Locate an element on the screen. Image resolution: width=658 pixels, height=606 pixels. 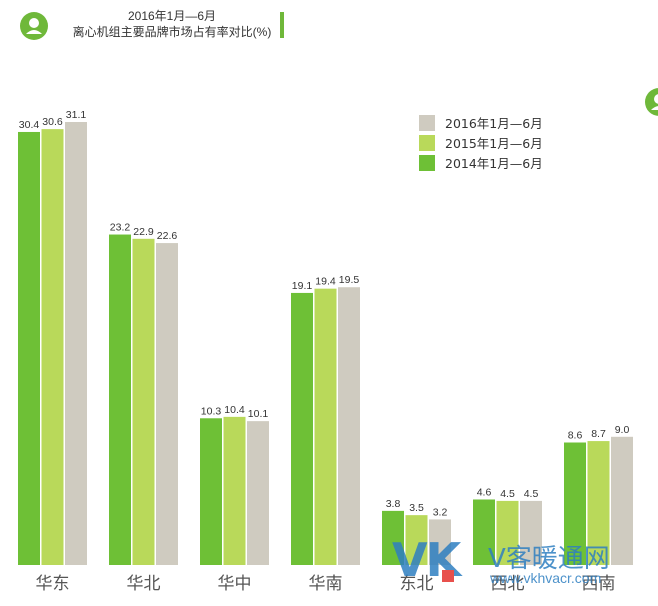
category-label: 华东 is located at coordinates (53, 584).